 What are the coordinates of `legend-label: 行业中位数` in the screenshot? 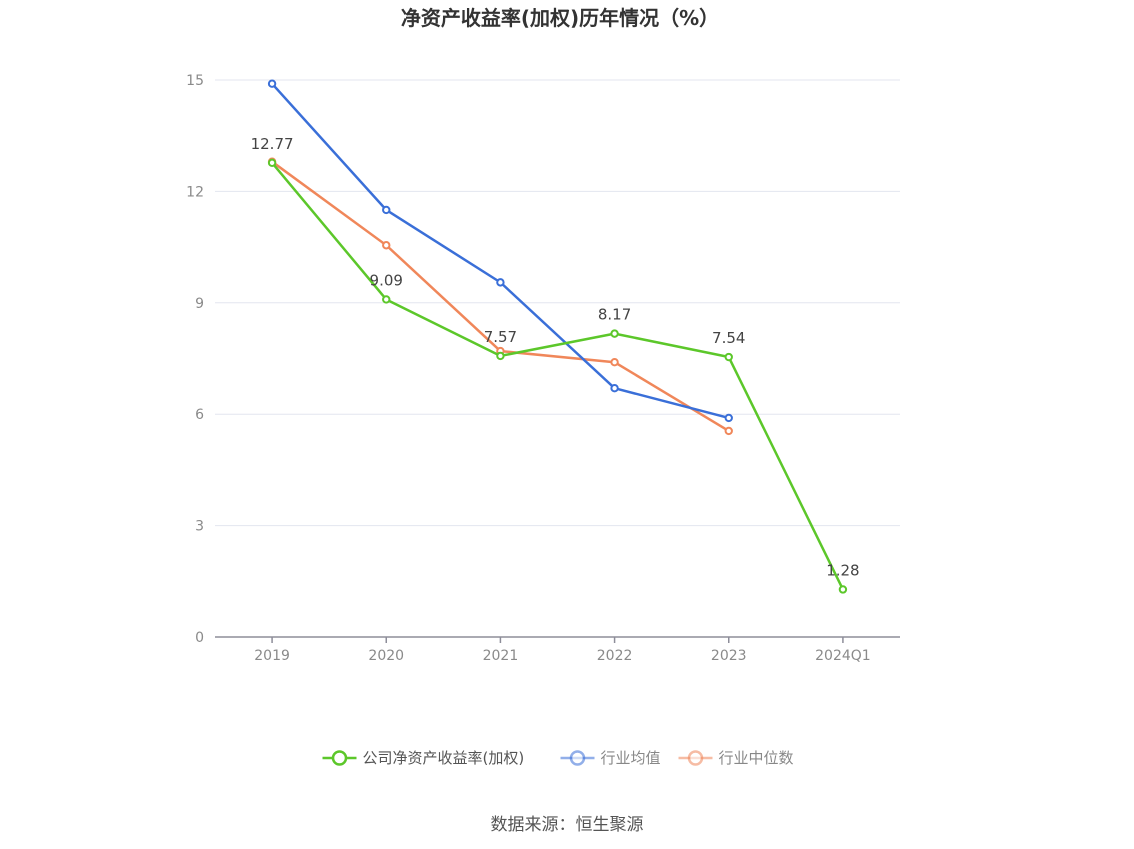 It's located at (756, 758).